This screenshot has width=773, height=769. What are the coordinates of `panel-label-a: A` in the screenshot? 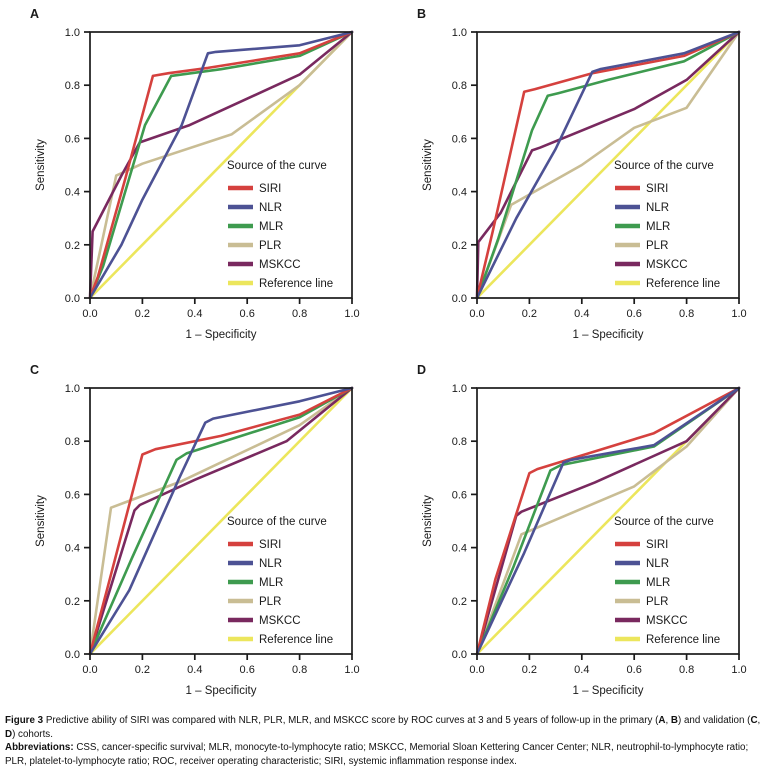 It's located at (34, 14).